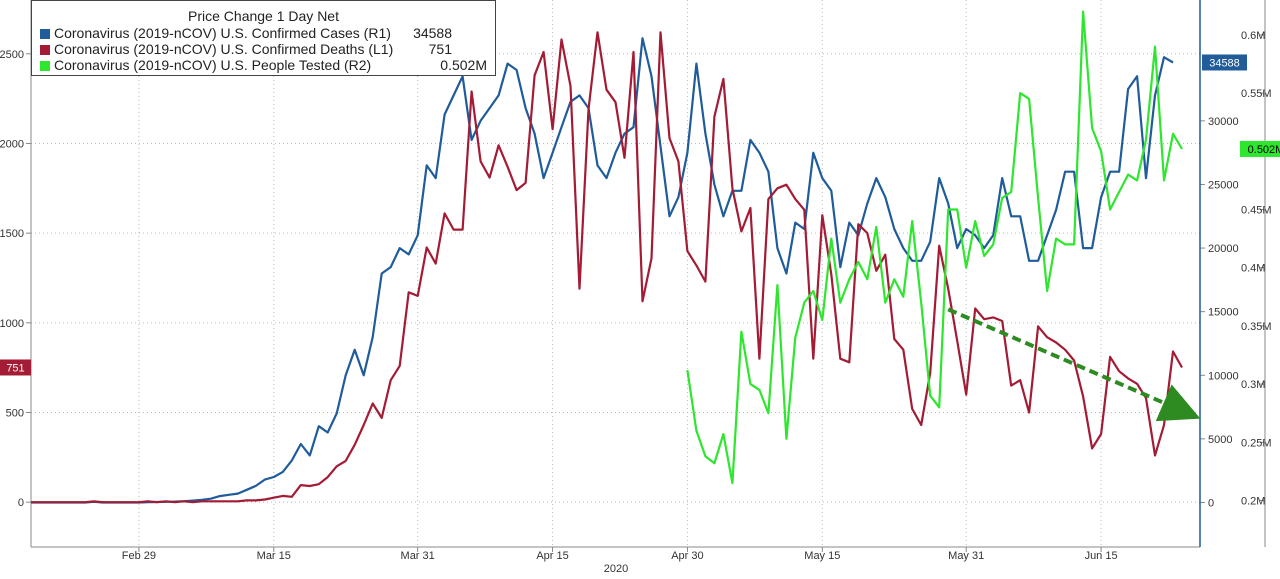 The height and width of the screenshot is (579, 1280). I want to click on last-value-badge: 751, so click(15, 368).